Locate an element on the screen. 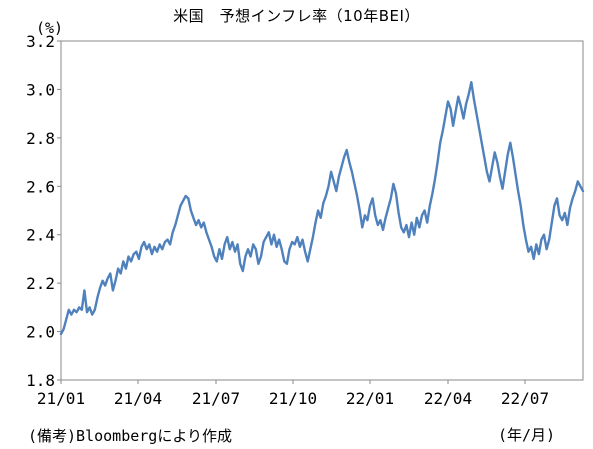  x-tick-label: 22/01 is located at coordinates (370, 398).